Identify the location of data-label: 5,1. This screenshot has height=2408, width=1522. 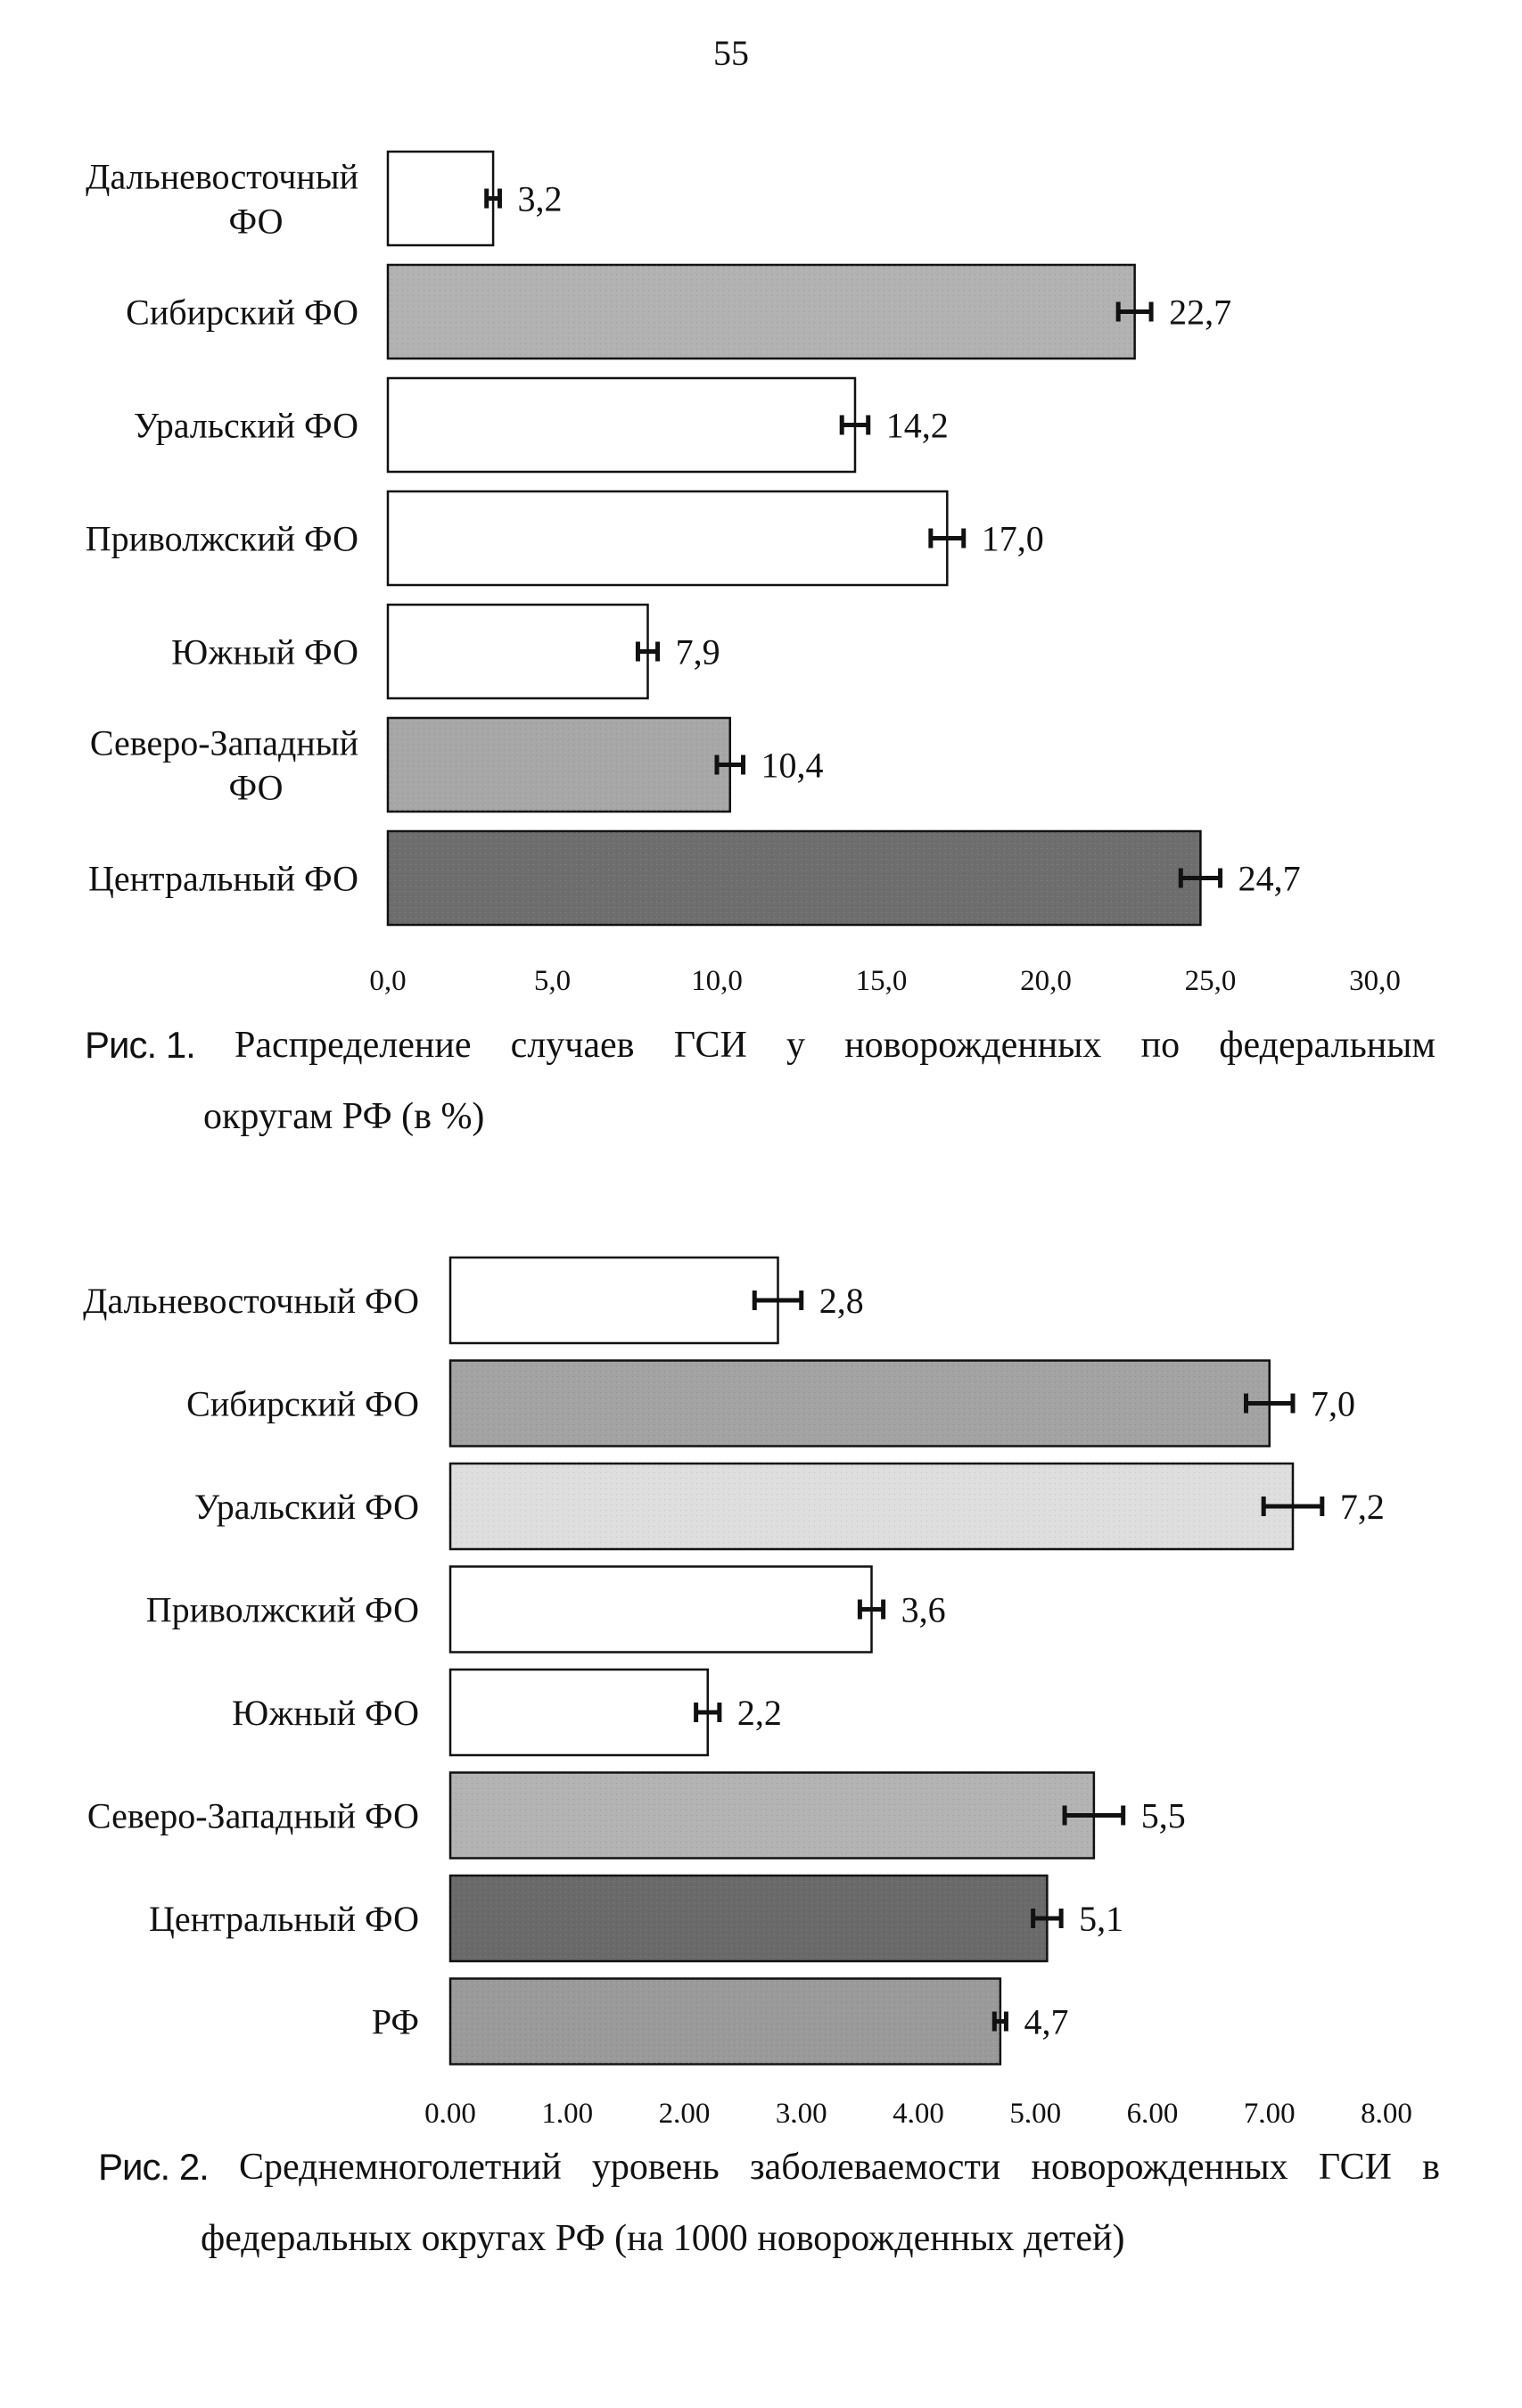
(1101, 1919).